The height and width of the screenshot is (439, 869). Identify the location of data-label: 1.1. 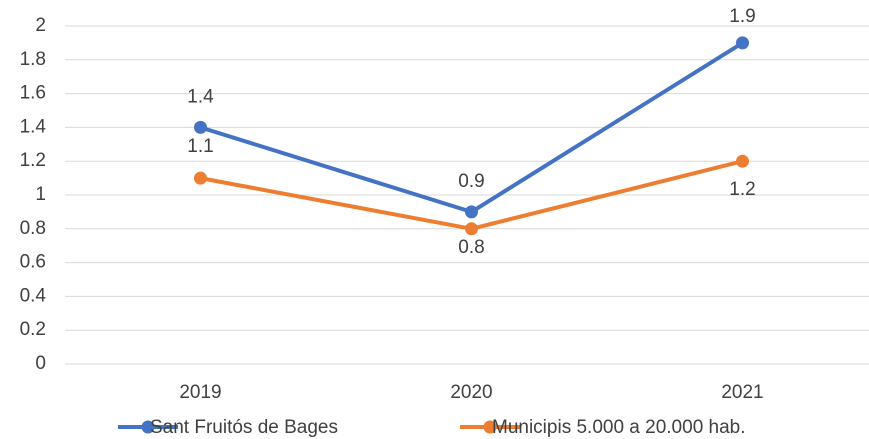
(200, 146).